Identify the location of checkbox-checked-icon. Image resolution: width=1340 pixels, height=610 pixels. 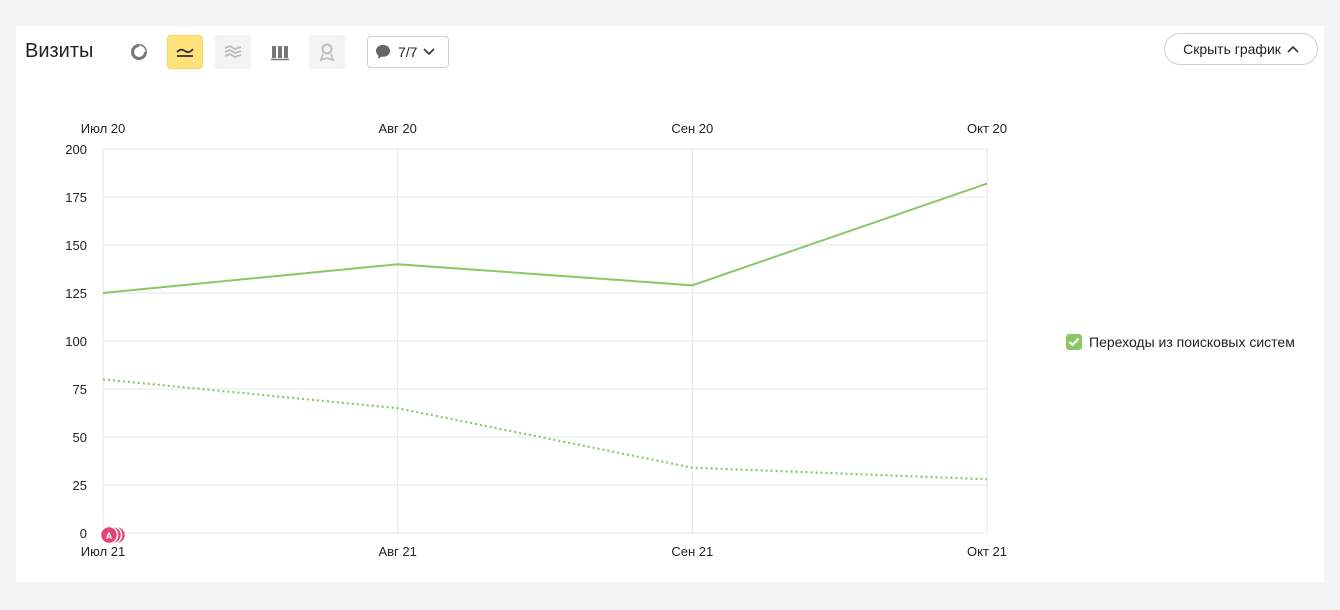
(1074, 342).